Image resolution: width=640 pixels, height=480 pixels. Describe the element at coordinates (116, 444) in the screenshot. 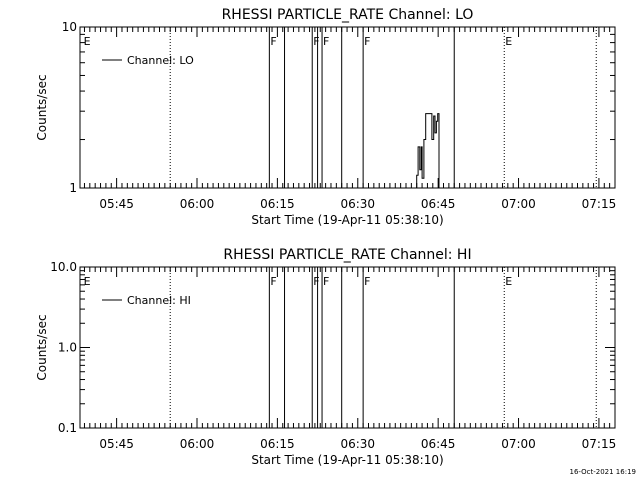

I see `chart1-xtick-label: 05:45` at that location.